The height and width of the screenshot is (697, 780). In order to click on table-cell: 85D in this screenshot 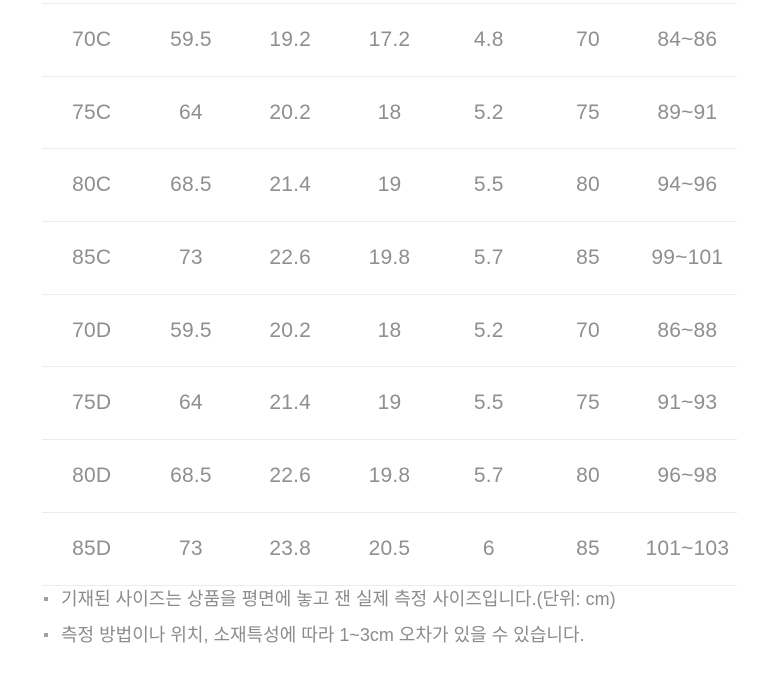, I will do `click(92, 548)`.